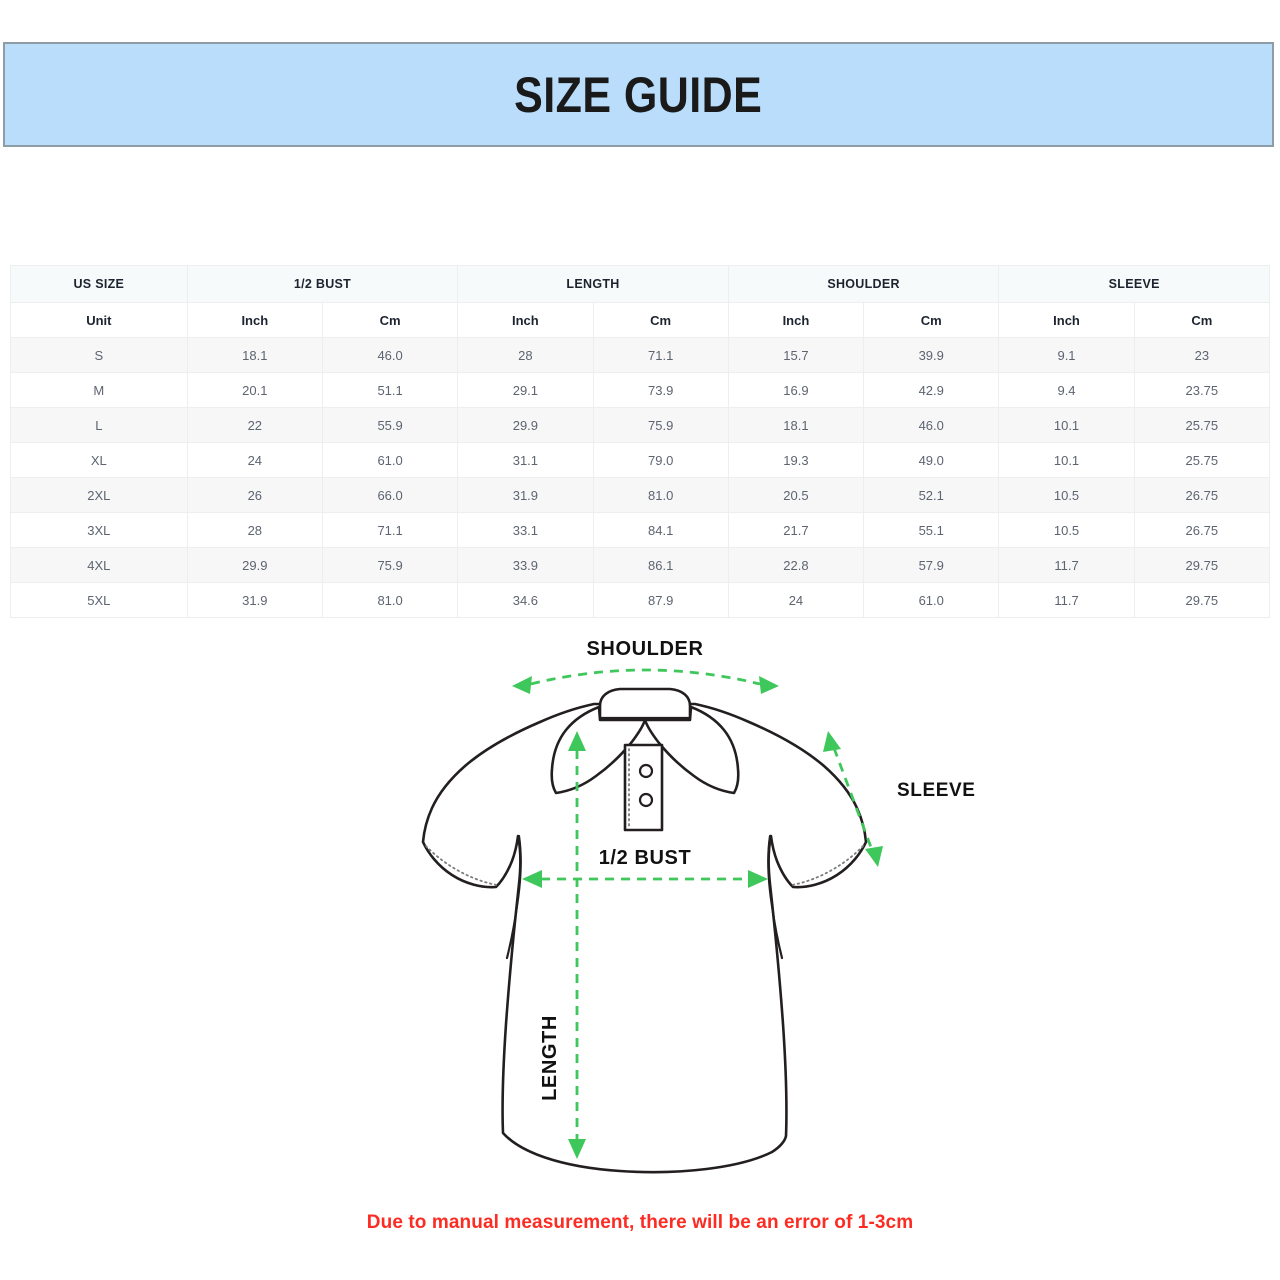 This screenshot has width=1280, height=1280. I want to click on shoulder-arrow-line, so click(645, 677).